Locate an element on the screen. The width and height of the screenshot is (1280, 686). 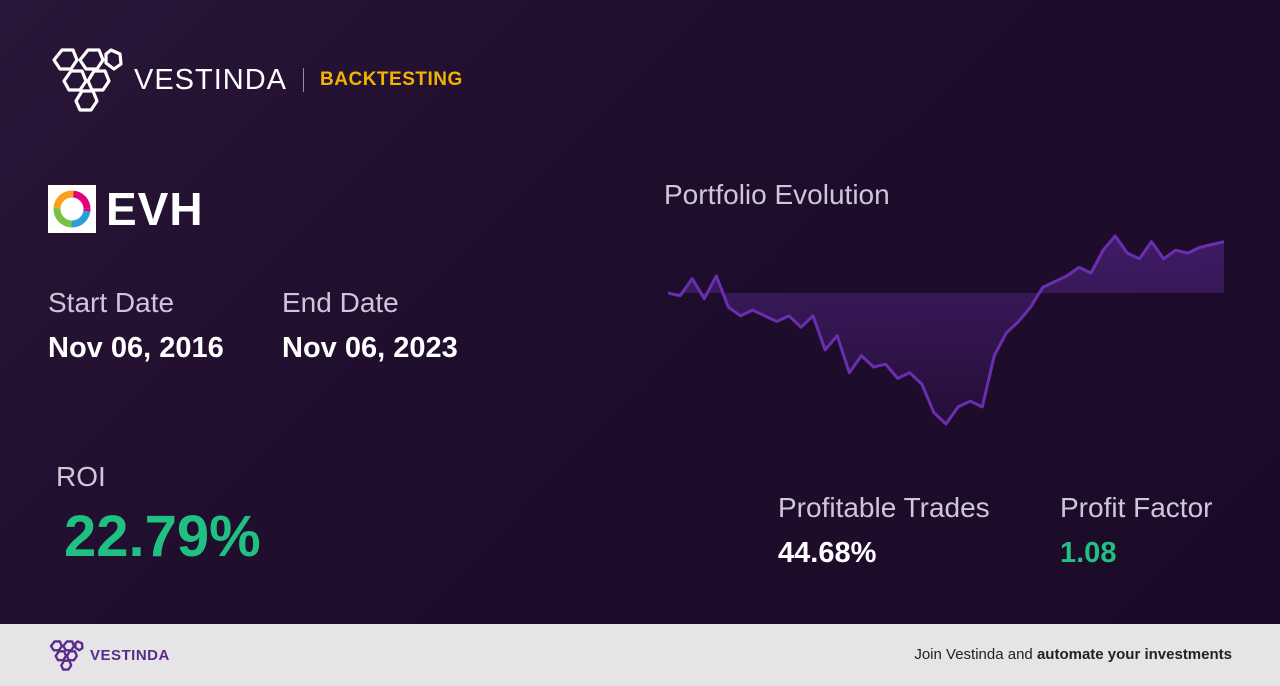
profit-factor-value: 1.08 is located at coordinates (1088, 553).